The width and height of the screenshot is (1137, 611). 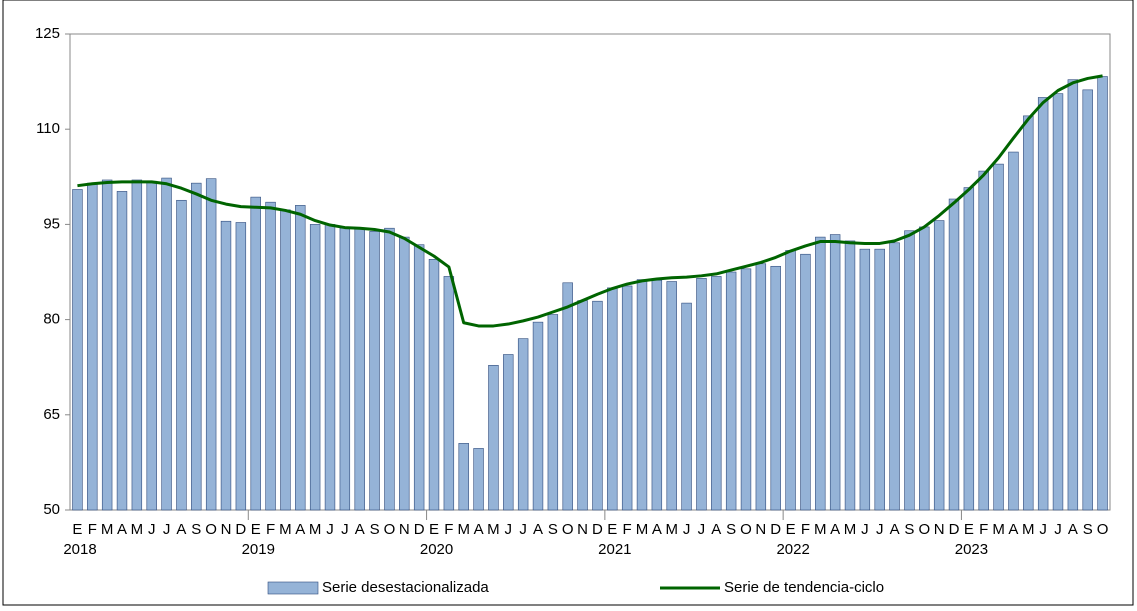 What do you see at coordinates (258, 549) in the screenshot?
I see `year-label: 2019` at bounding box center [258, 549].